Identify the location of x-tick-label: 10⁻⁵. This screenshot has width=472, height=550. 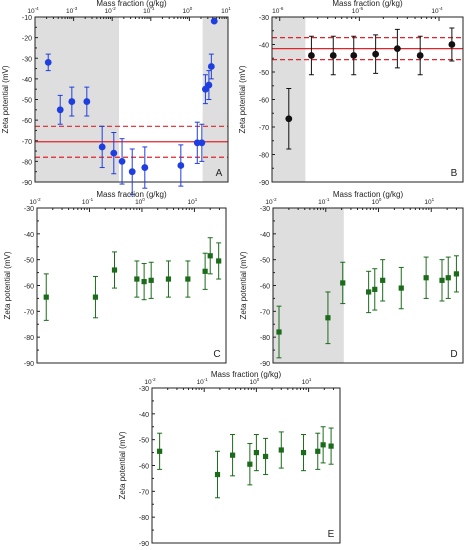
(358, 10).